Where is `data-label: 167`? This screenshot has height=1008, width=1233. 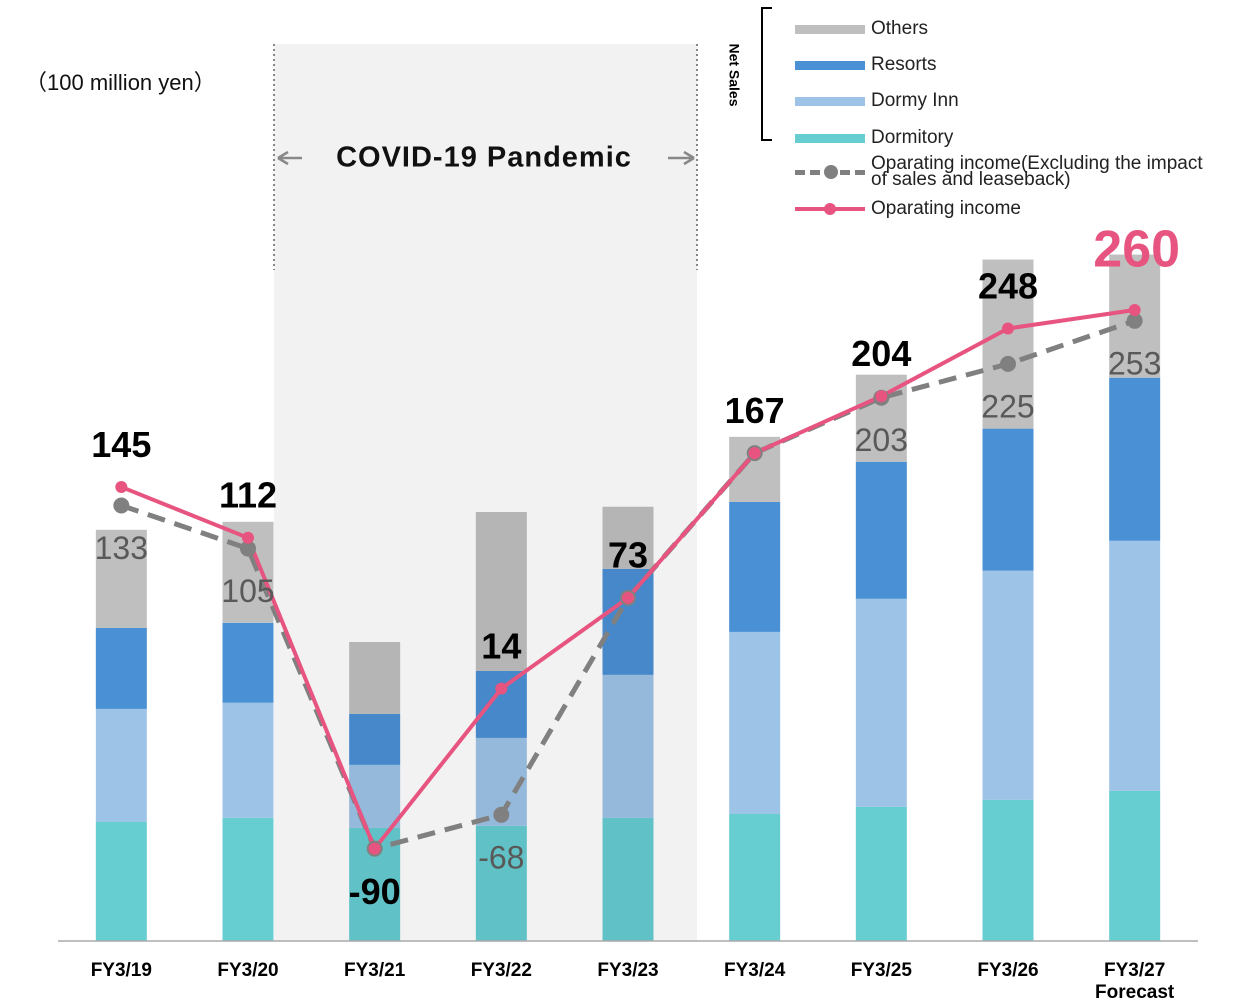 data-label: 167 is located at coordinates (755, 410).